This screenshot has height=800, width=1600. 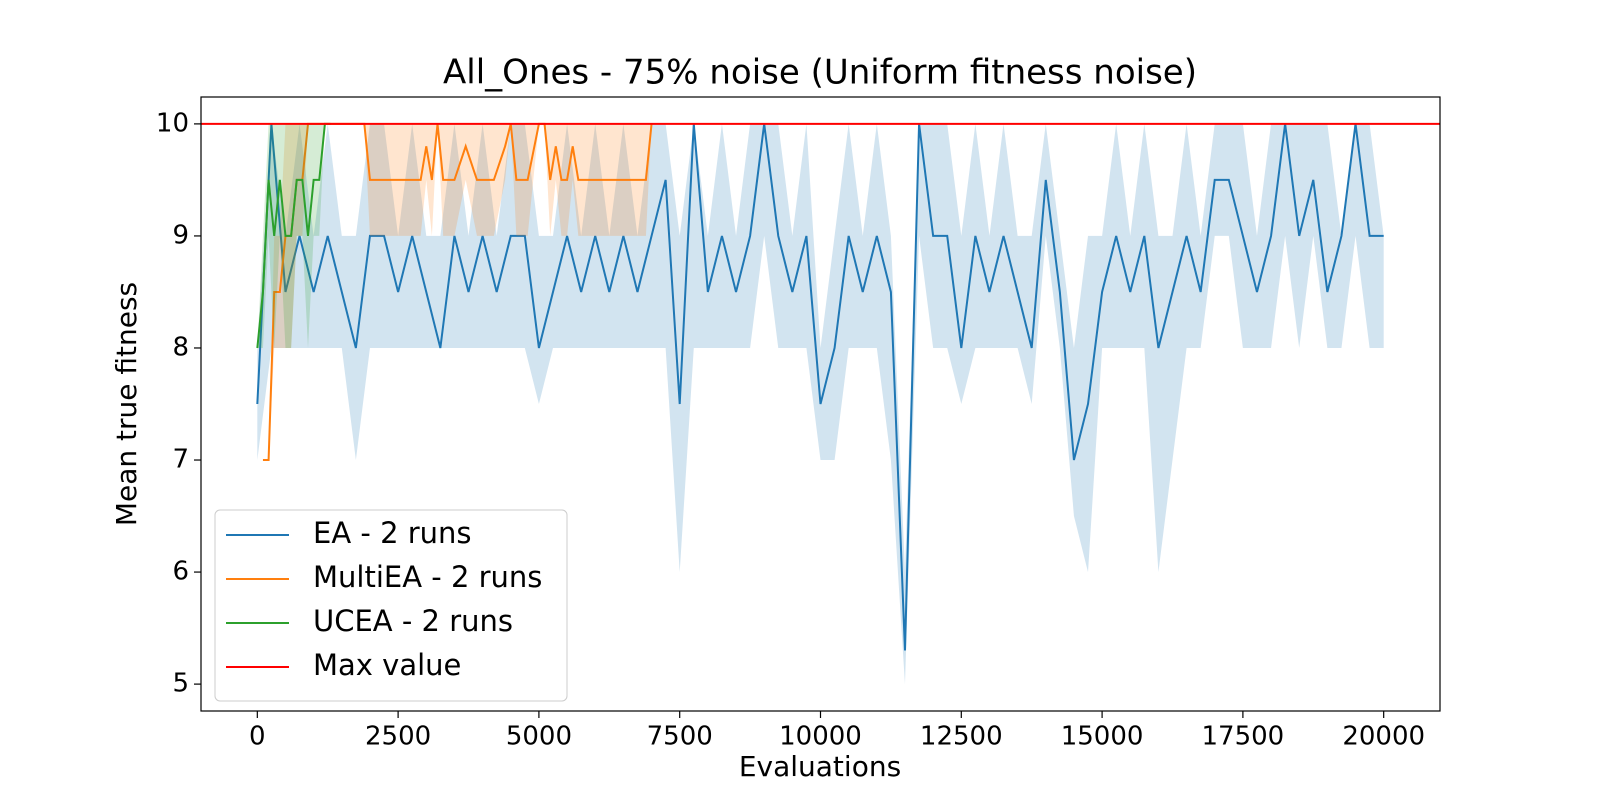 I want to click on y-tick-label: 9, so click(x=180, y=235).